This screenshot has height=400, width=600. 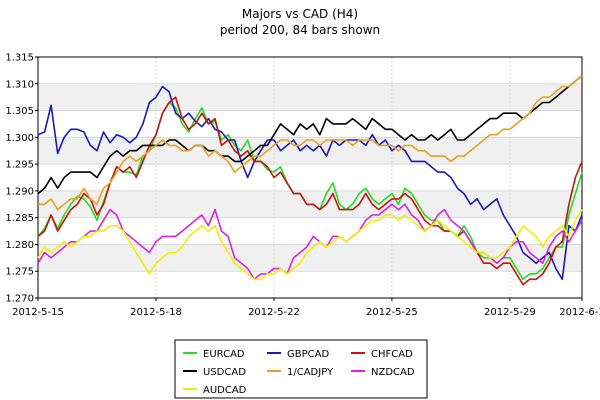 I want to click on x-tick-label: 2012-5-22, so click(x=274, y=312).